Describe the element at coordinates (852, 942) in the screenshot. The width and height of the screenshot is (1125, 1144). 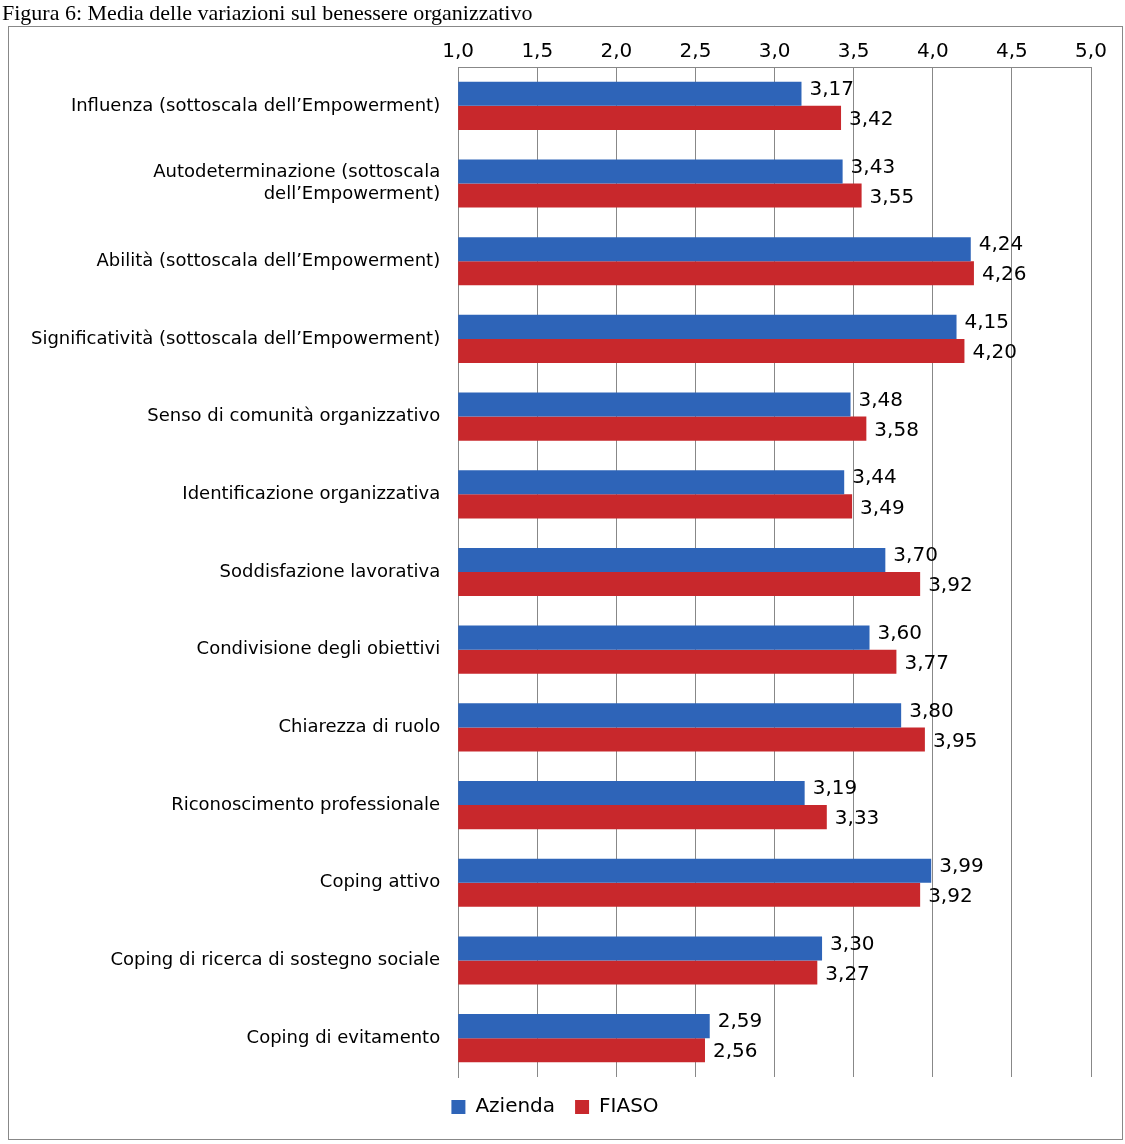
I see `data-label: 3,30` at that location.